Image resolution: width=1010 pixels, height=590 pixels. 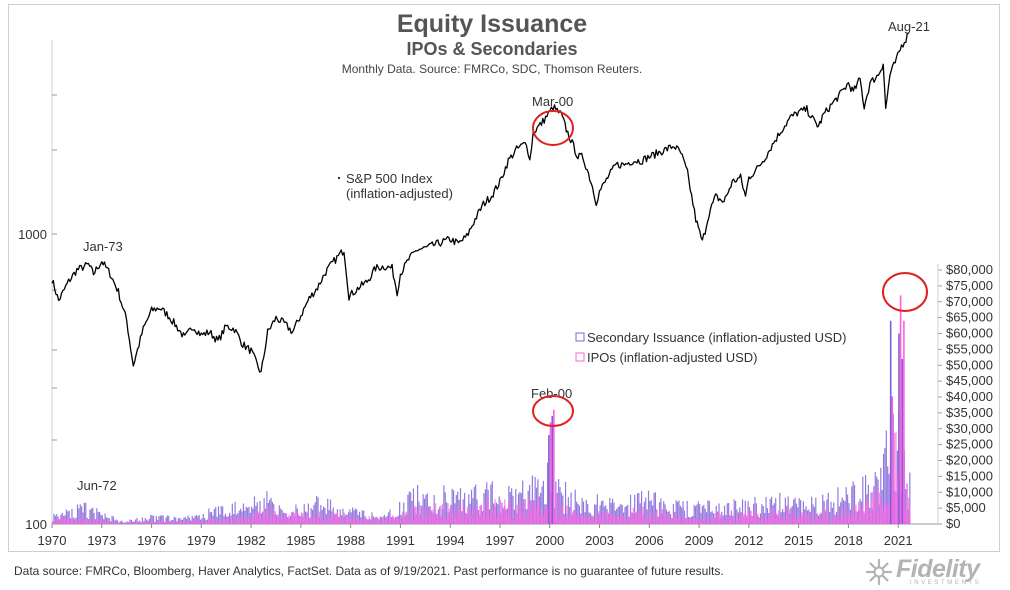 What do you see at coordinates (969, 364) in the screenshot?
I see `right-tick-label: $50,000` at bounding box center [969, 364].